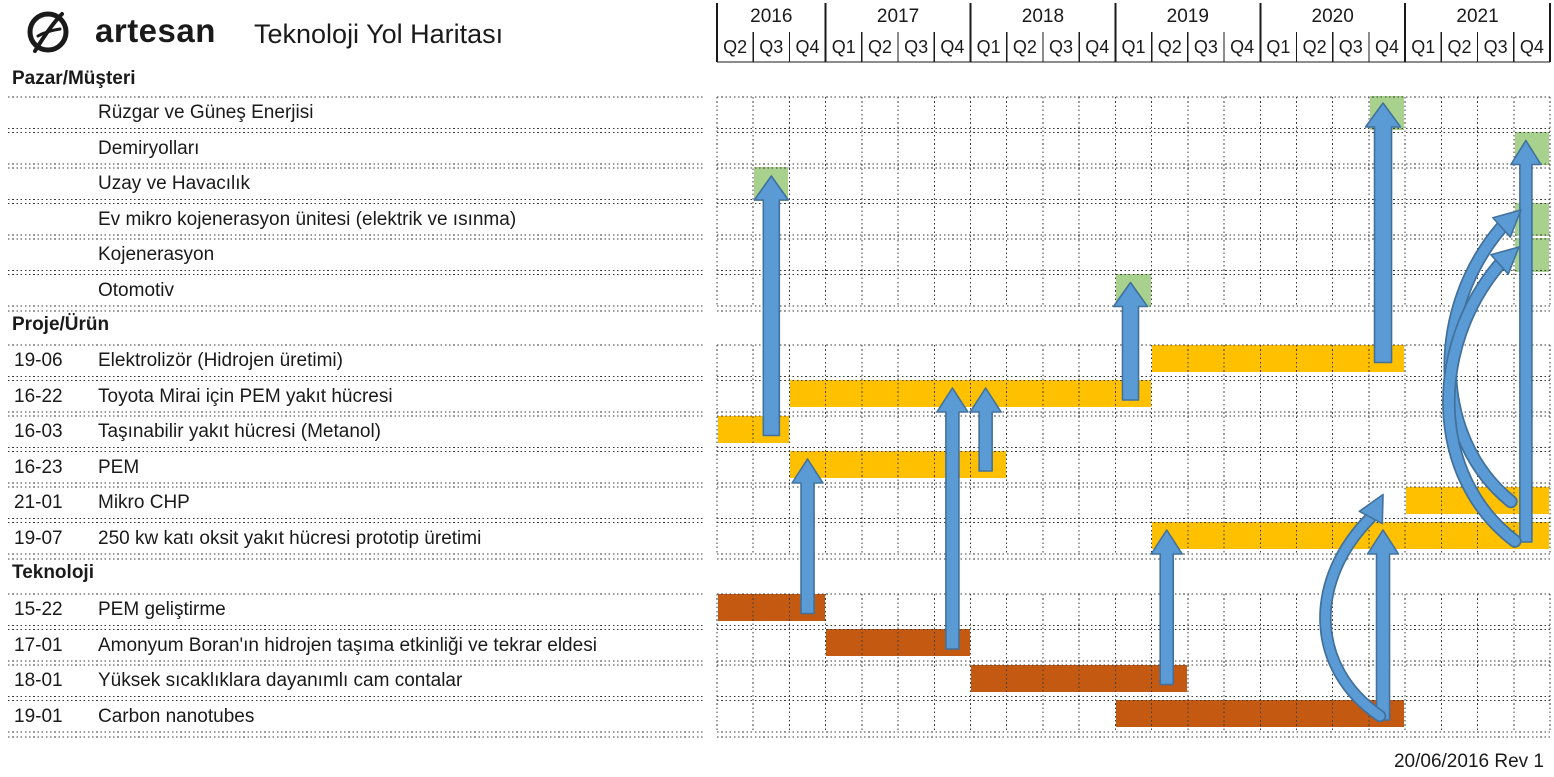 This screenshot has width=1554, height=777. I want to click on page-title: Teknoloji Yol Haritası, so click(379, 34).